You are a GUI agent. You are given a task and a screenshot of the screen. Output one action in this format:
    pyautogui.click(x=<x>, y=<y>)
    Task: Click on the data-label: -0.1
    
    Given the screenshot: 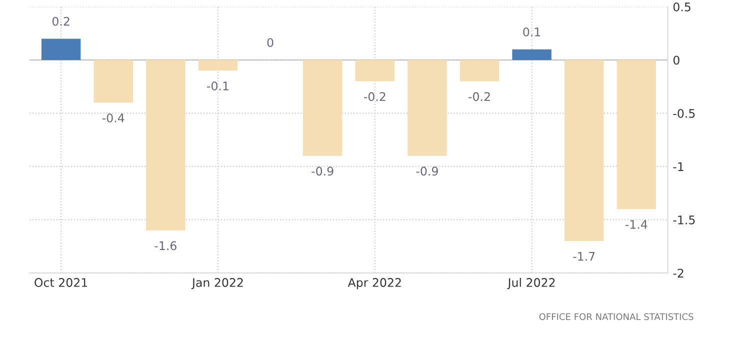 What is the action you would take?
    pyautogui.click(x=217, y=85)
    